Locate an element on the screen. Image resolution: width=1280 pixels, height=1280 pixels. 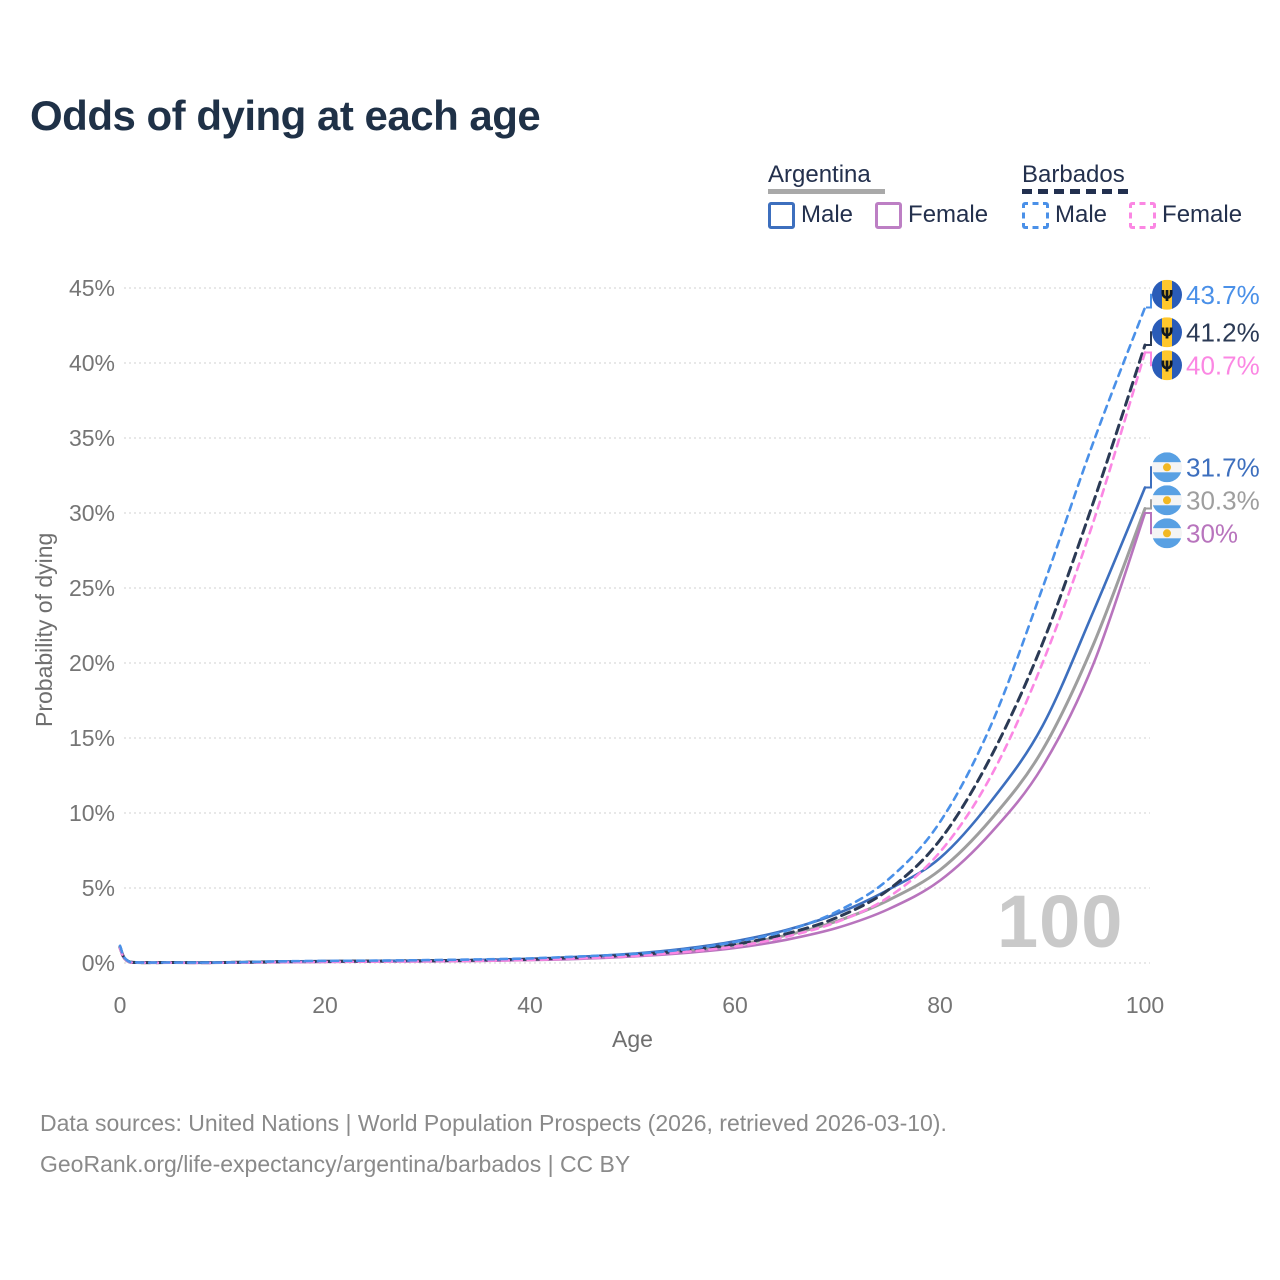
y-tick-label: 10% is located at coordinates (91, 813).